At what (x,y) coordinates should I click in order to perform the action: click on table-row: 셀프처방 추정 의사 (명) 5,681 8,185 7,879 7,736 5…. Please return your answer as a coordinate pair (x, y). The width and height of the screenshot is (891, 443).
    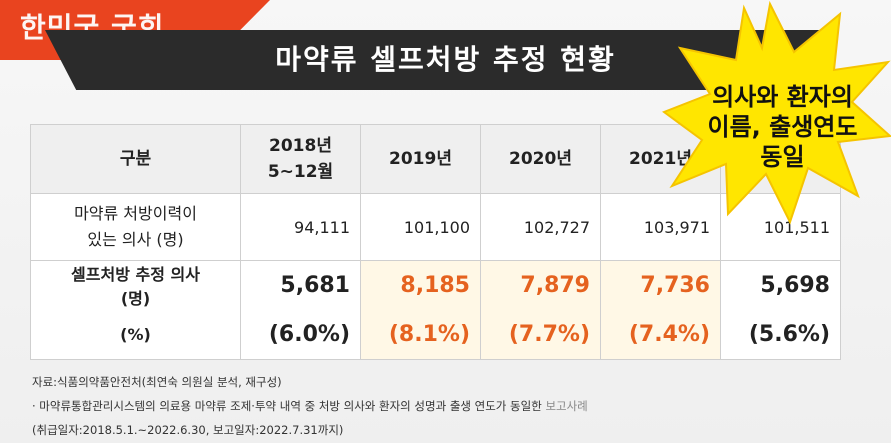
    Looking at the image, I should click on (435, 284).